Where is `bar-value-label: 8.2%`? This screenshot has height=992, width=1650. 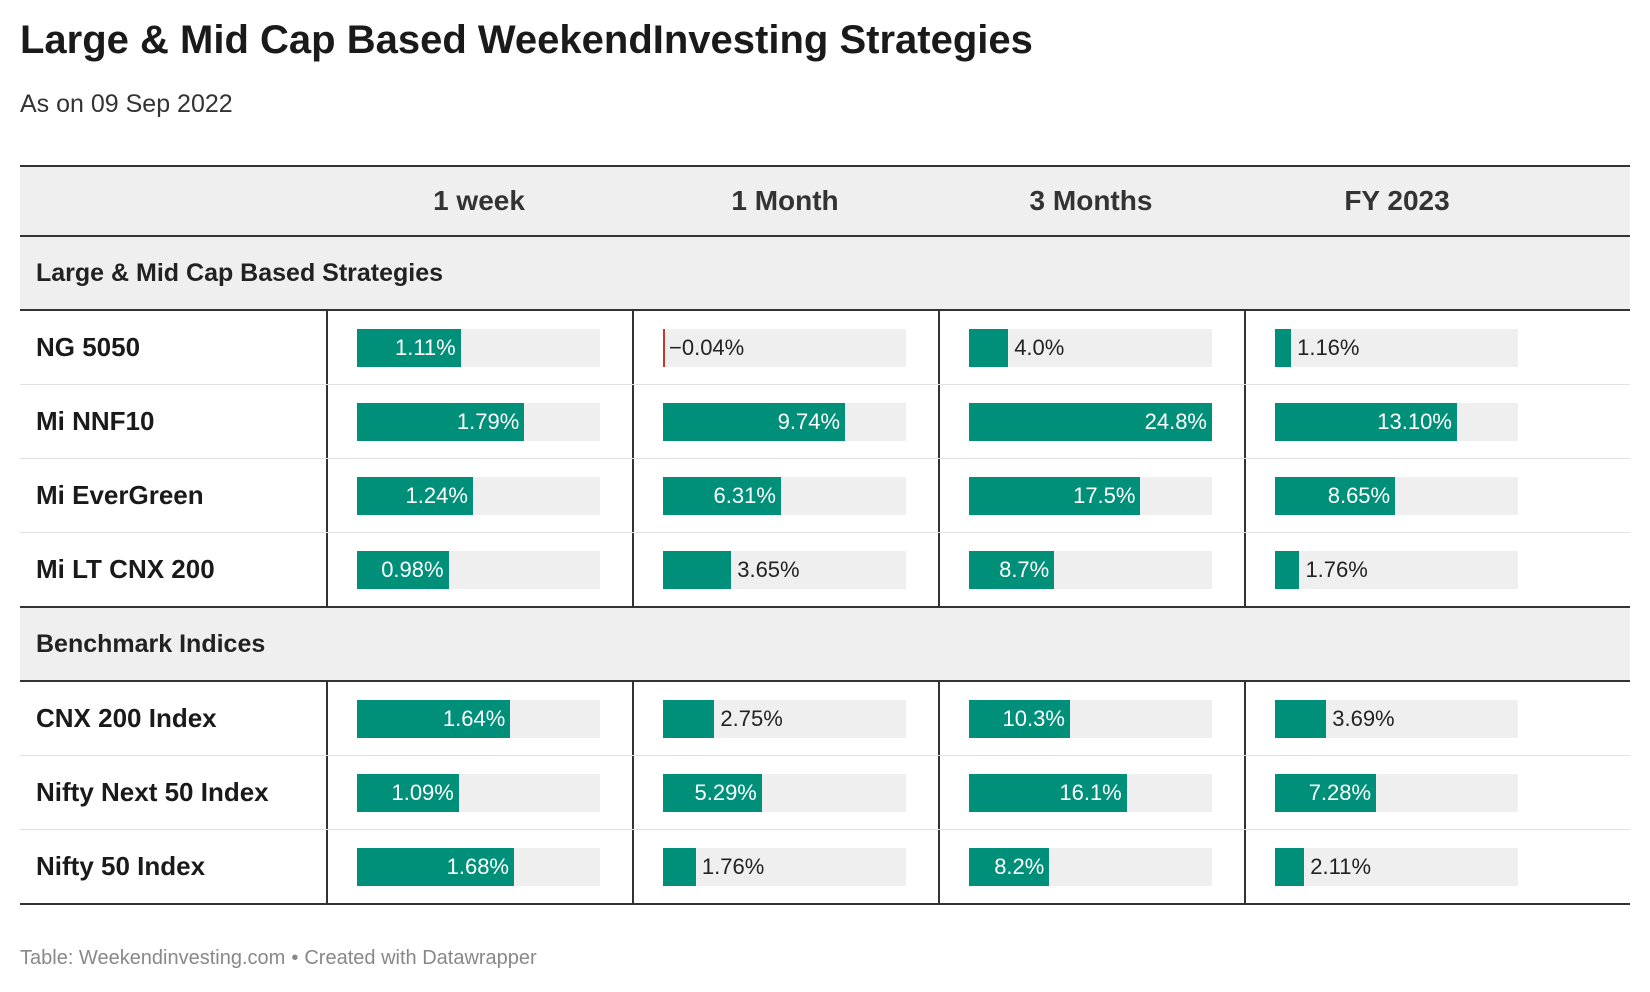
bar-value-label: 8.2% is located at coordinates (1019, 866).